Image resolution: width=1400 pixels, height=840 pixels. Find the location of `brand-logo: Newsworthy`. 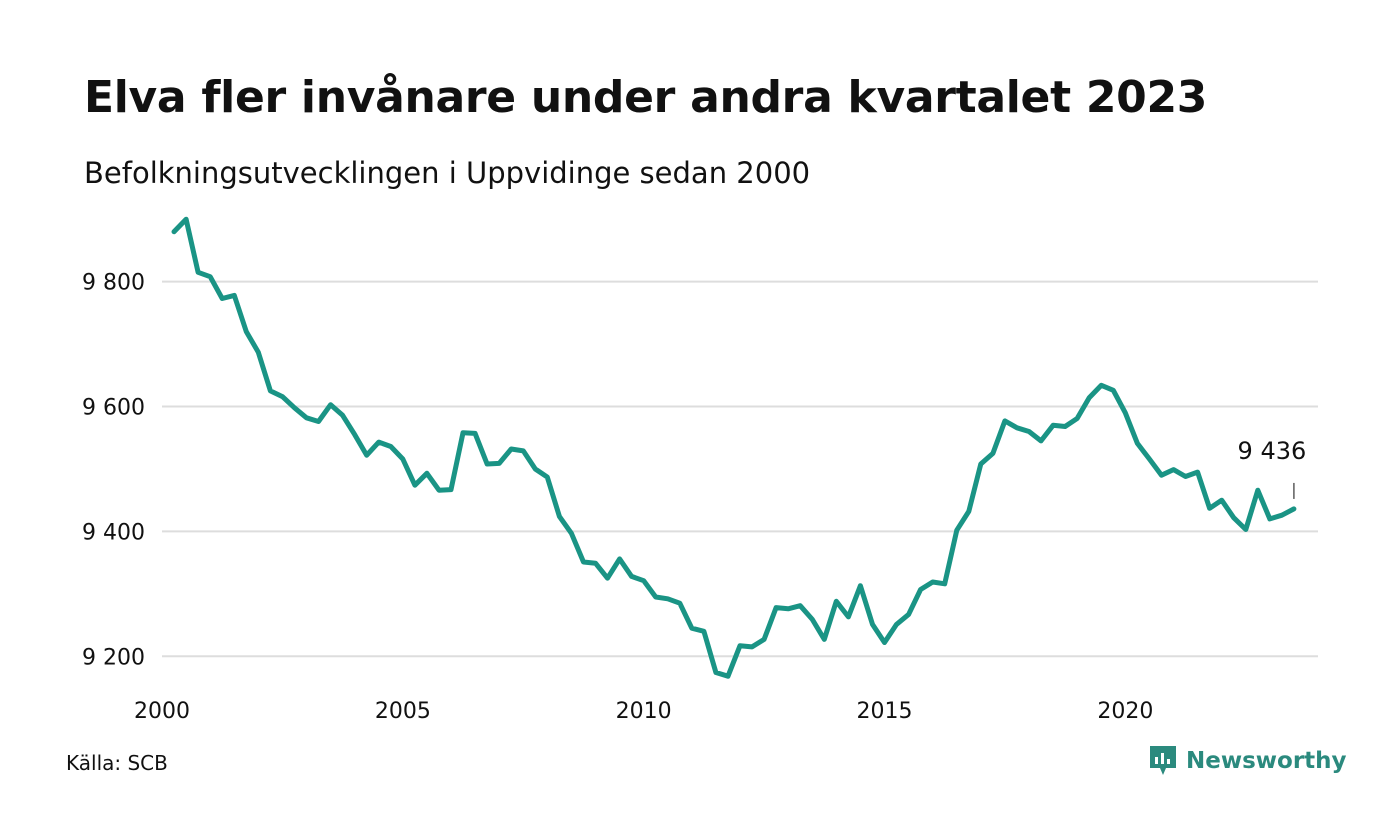

brand-logo: Newsworthy is located at coordinates (1247, 761).